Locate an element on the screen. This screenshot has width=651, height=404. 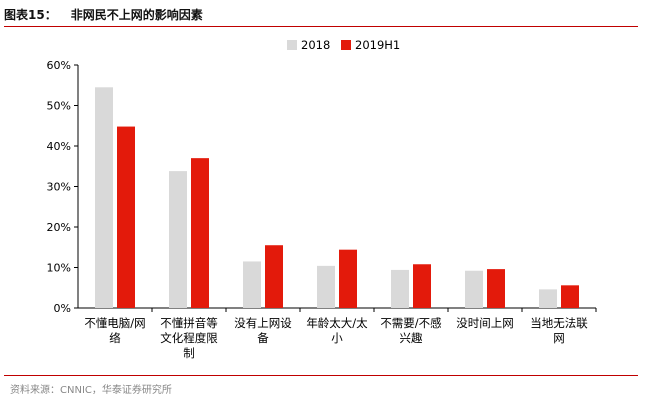
figure-number: 图表15： is located at coordinates (30, 15).